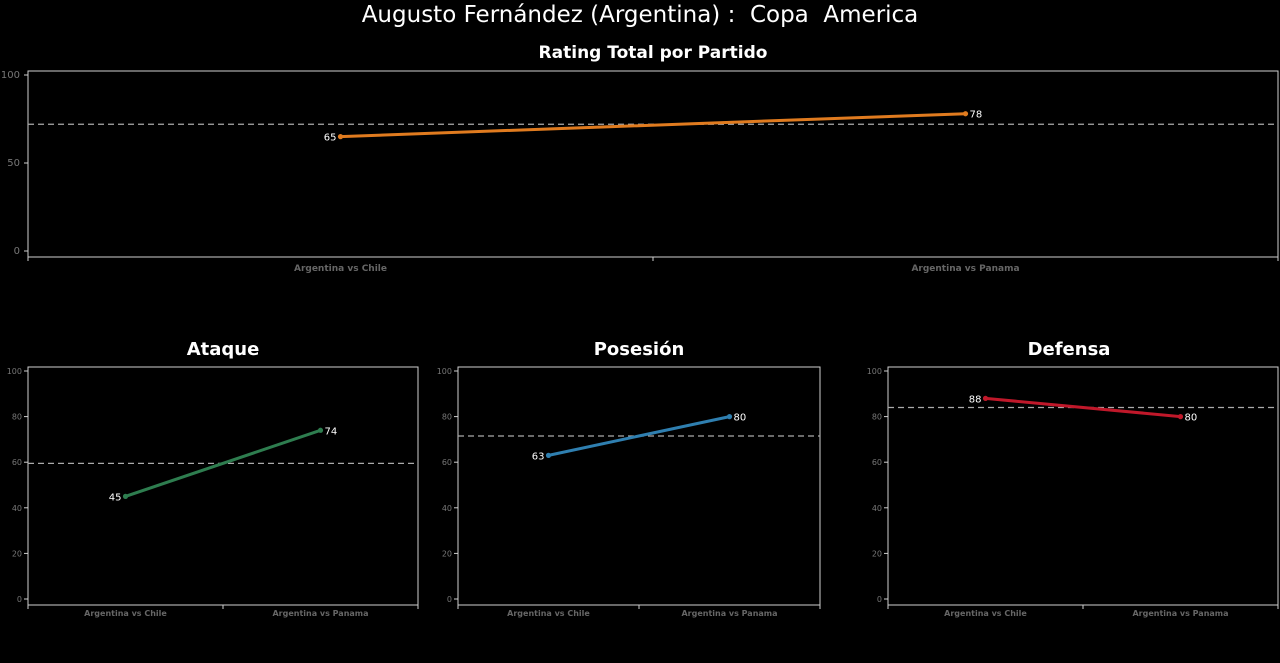 The image size is (1280, 663). Describe the element at coordinates (639, 486) in the screenshot. I see `posesion-plot-frame` at that location.